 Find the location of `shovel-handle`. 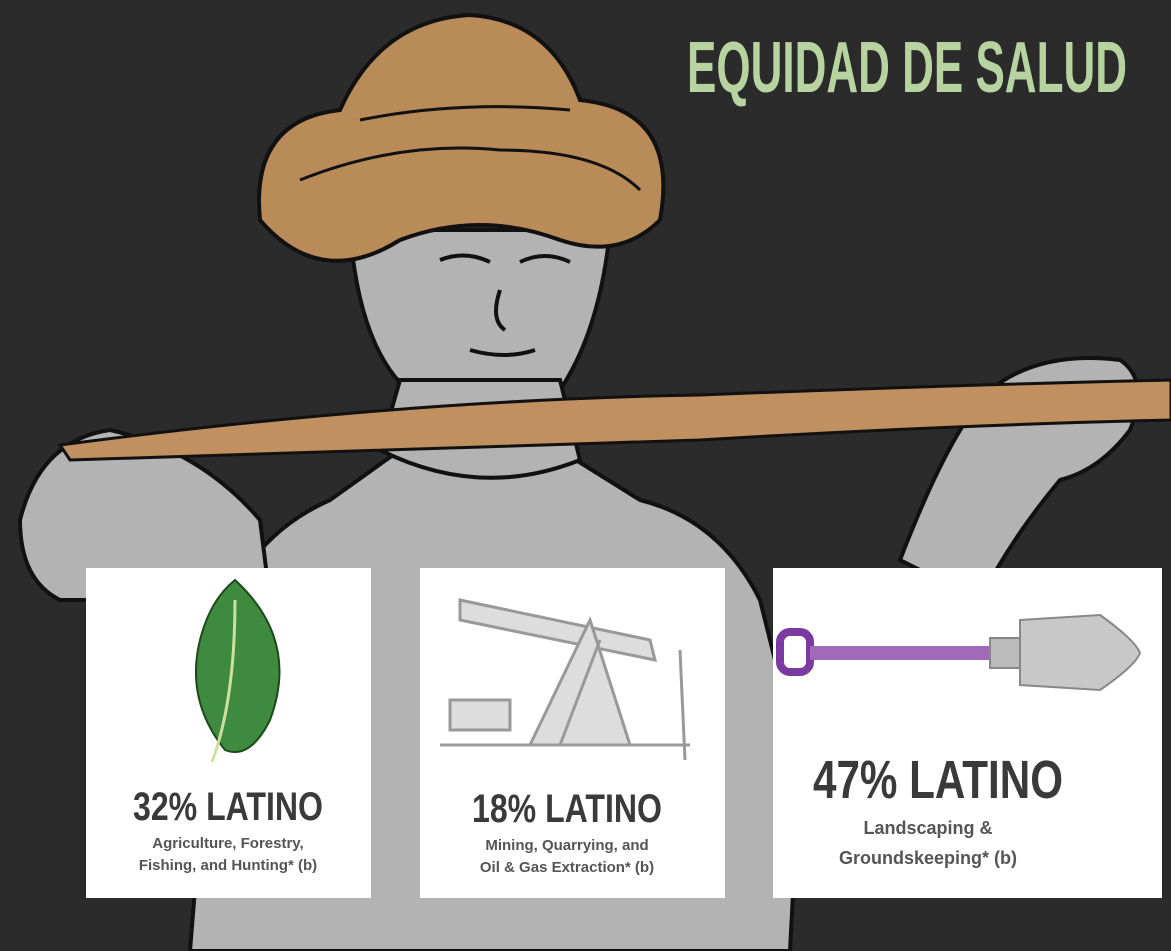

shovel-handle is located at coordinates (902, 653).